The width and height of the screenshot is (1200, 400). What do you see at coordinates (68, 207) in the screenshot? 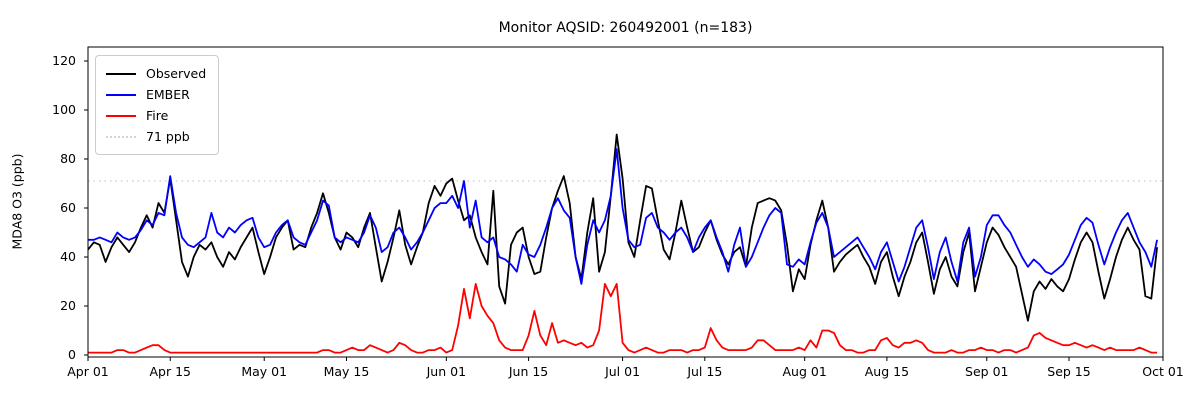
I see `y-tick-label: 60` at bounding box center [68, 207].